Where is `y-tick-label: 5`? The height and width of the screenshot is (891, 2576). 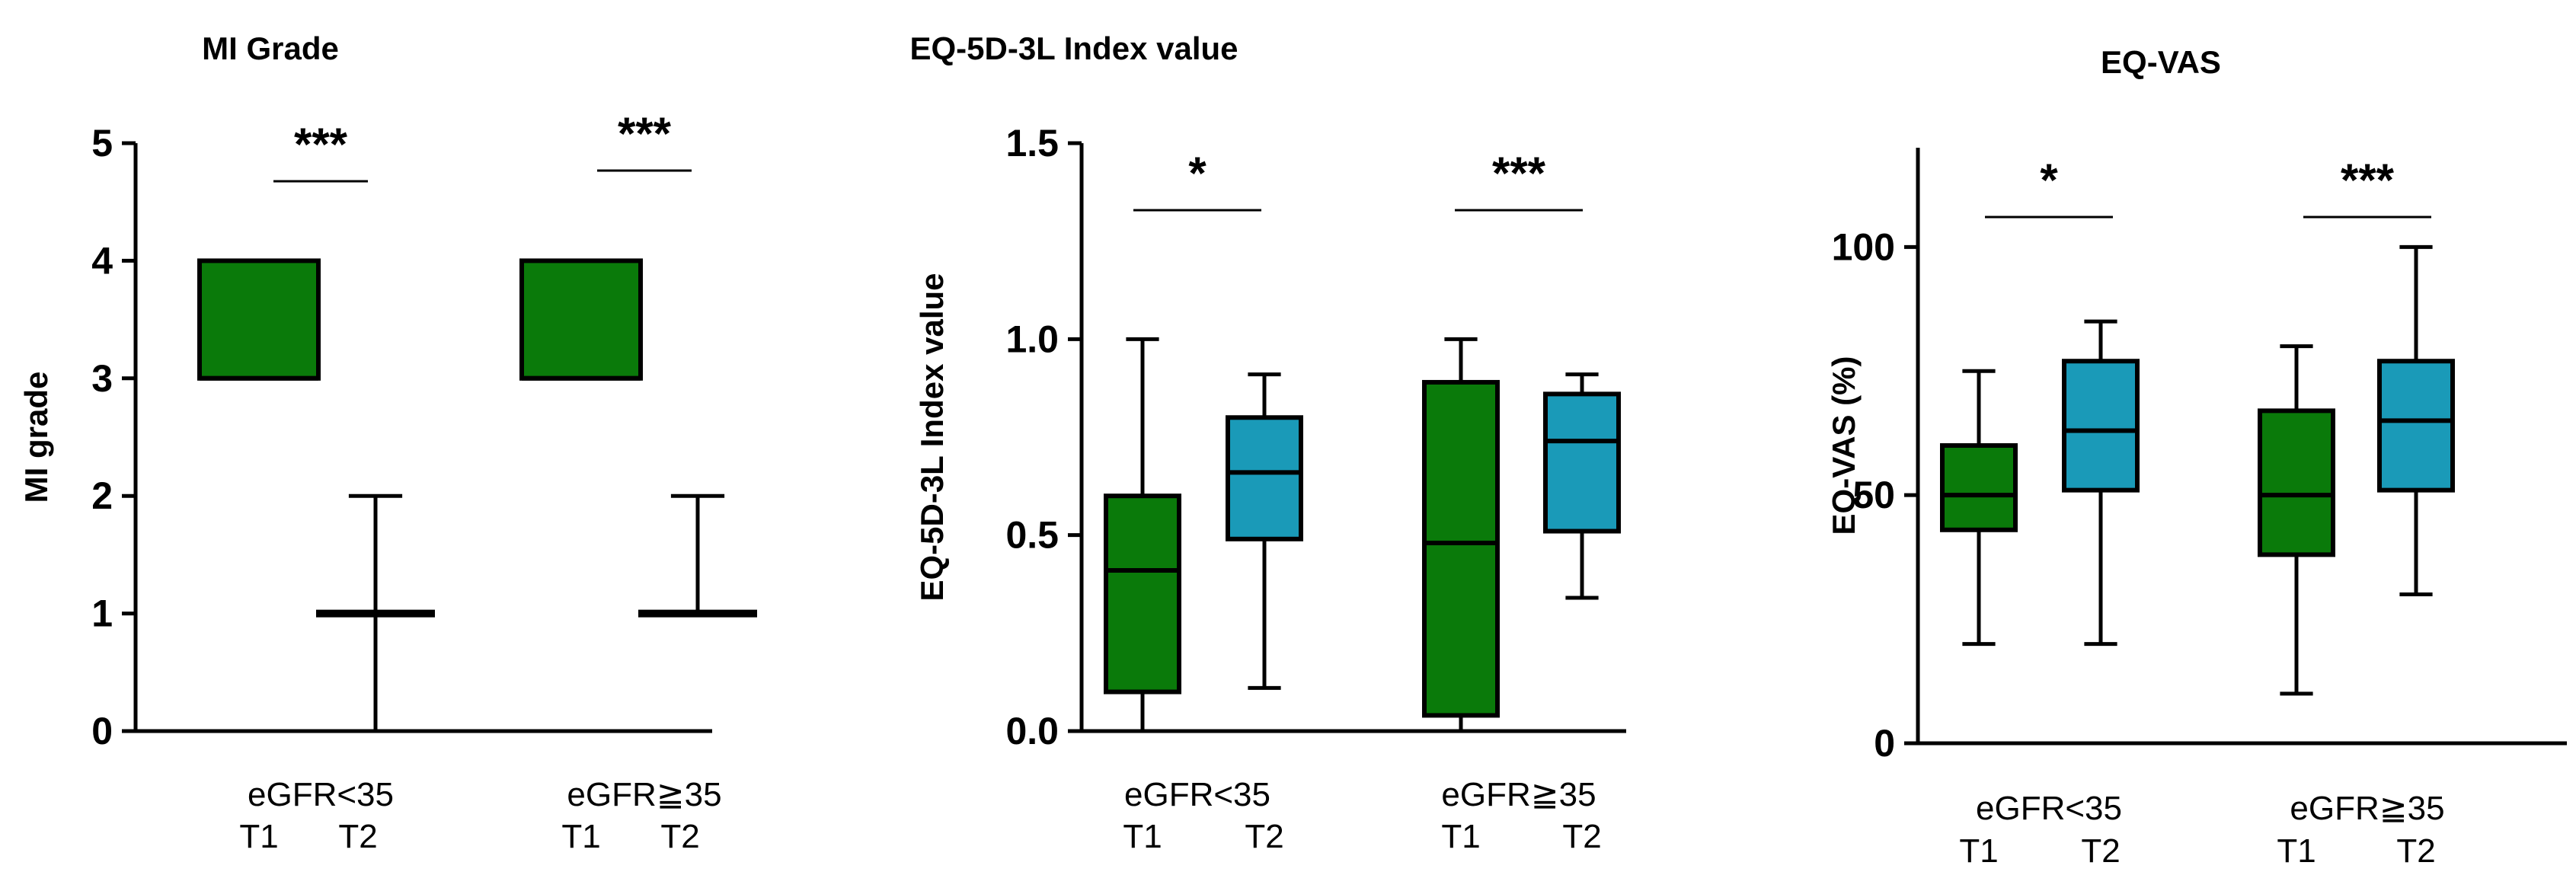
y-tick-label: 5 is located at coordinates (102, 143).